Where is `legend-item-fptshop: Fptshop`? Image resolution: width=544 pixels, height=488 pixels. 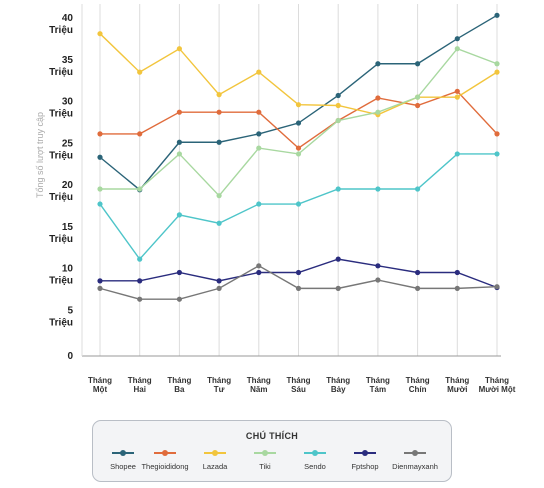
legend-item-fptshop: Fptshop is located at coordinates (365, 460).